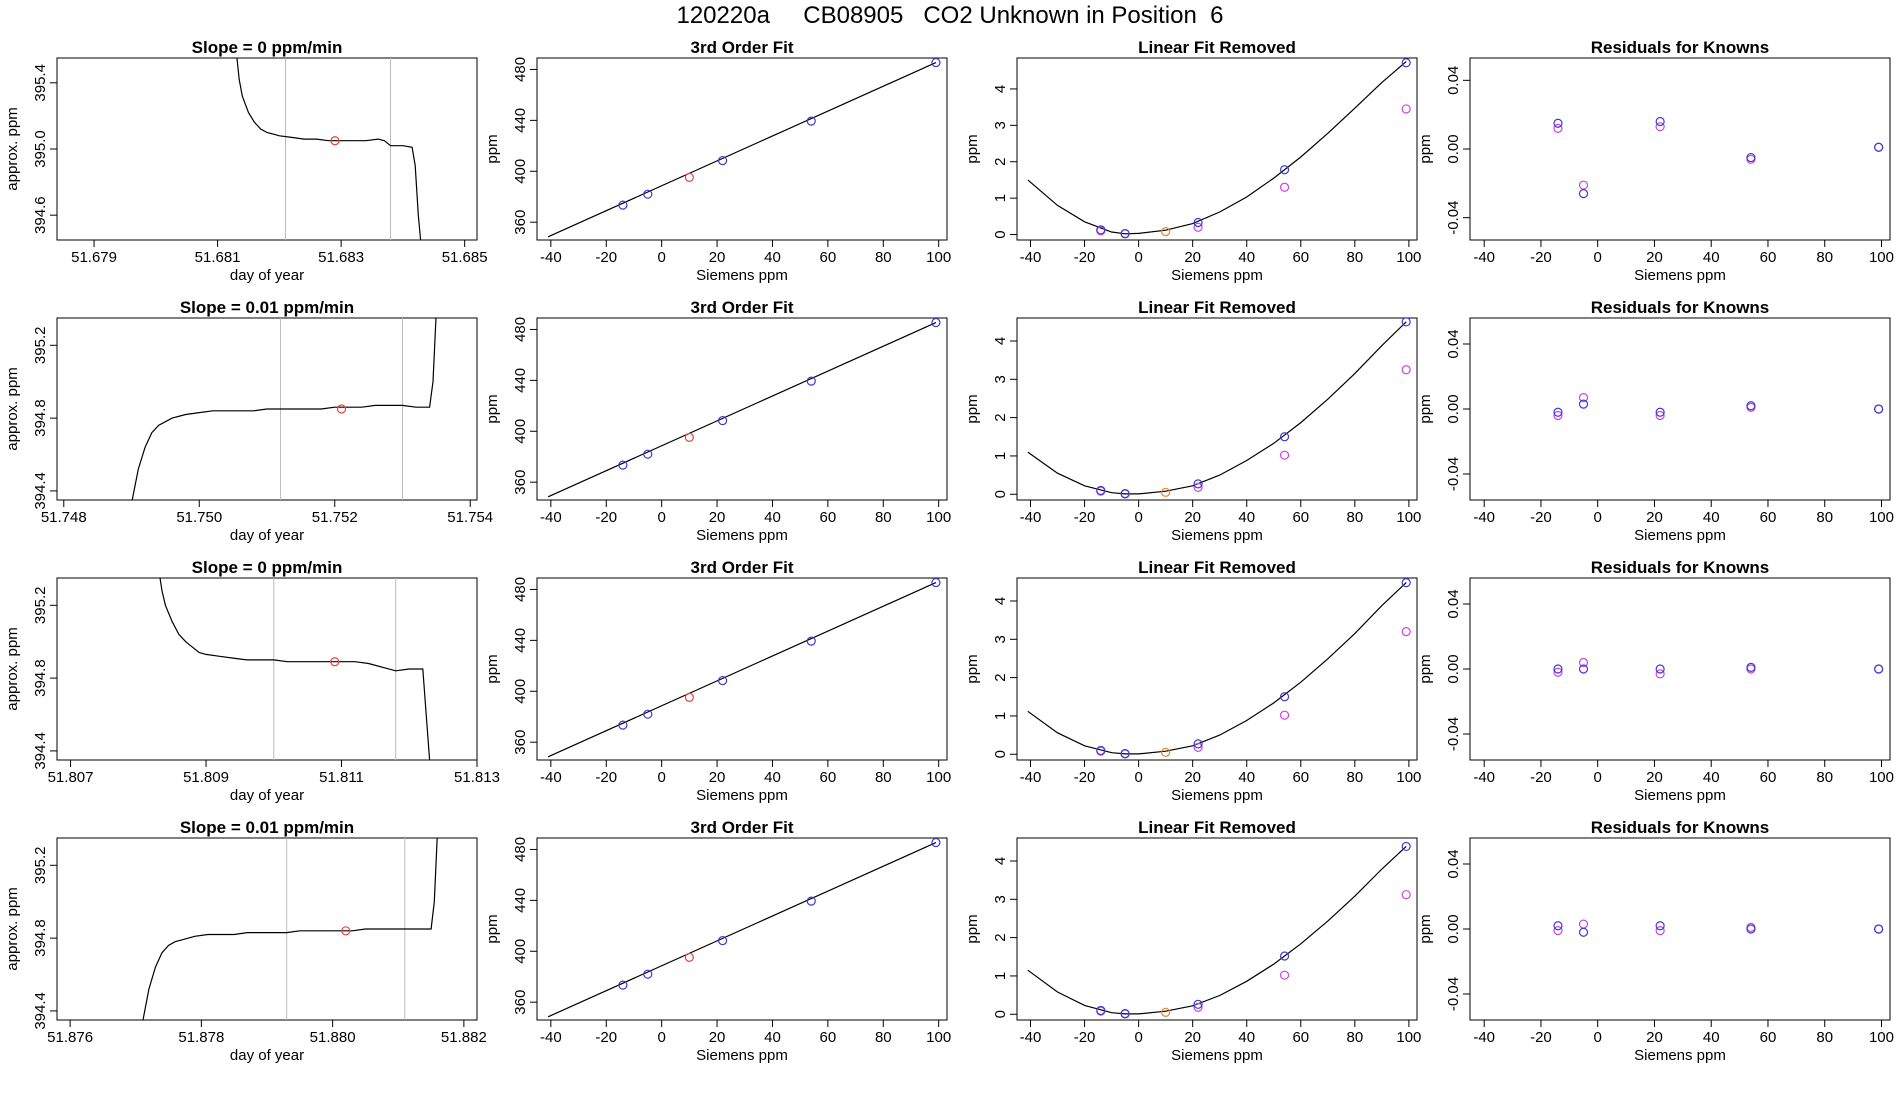  What do you see at coordinates (464, 1037) in the screenshot?
I see `x-tick-label: 51.882` at bounding box center [464, 1037].